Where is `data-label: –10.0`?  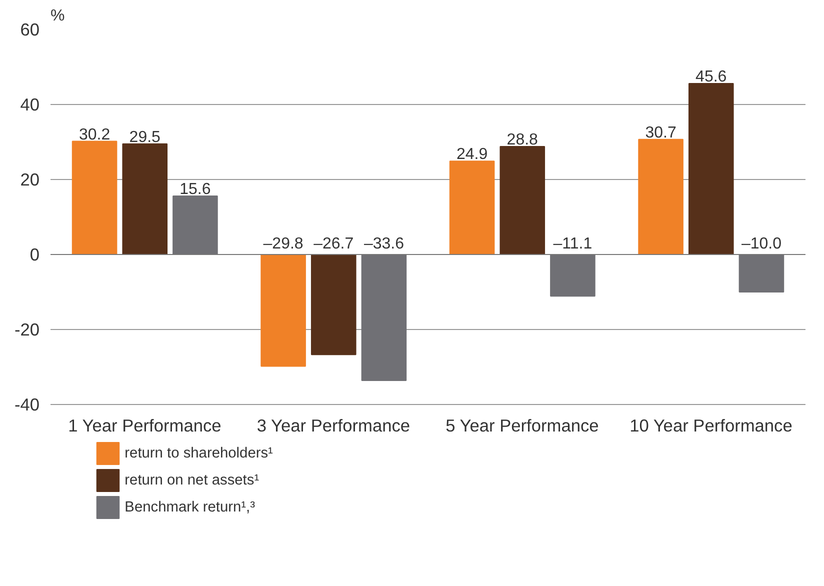
data-label: –10.0 is located at coordinates (761, 244).